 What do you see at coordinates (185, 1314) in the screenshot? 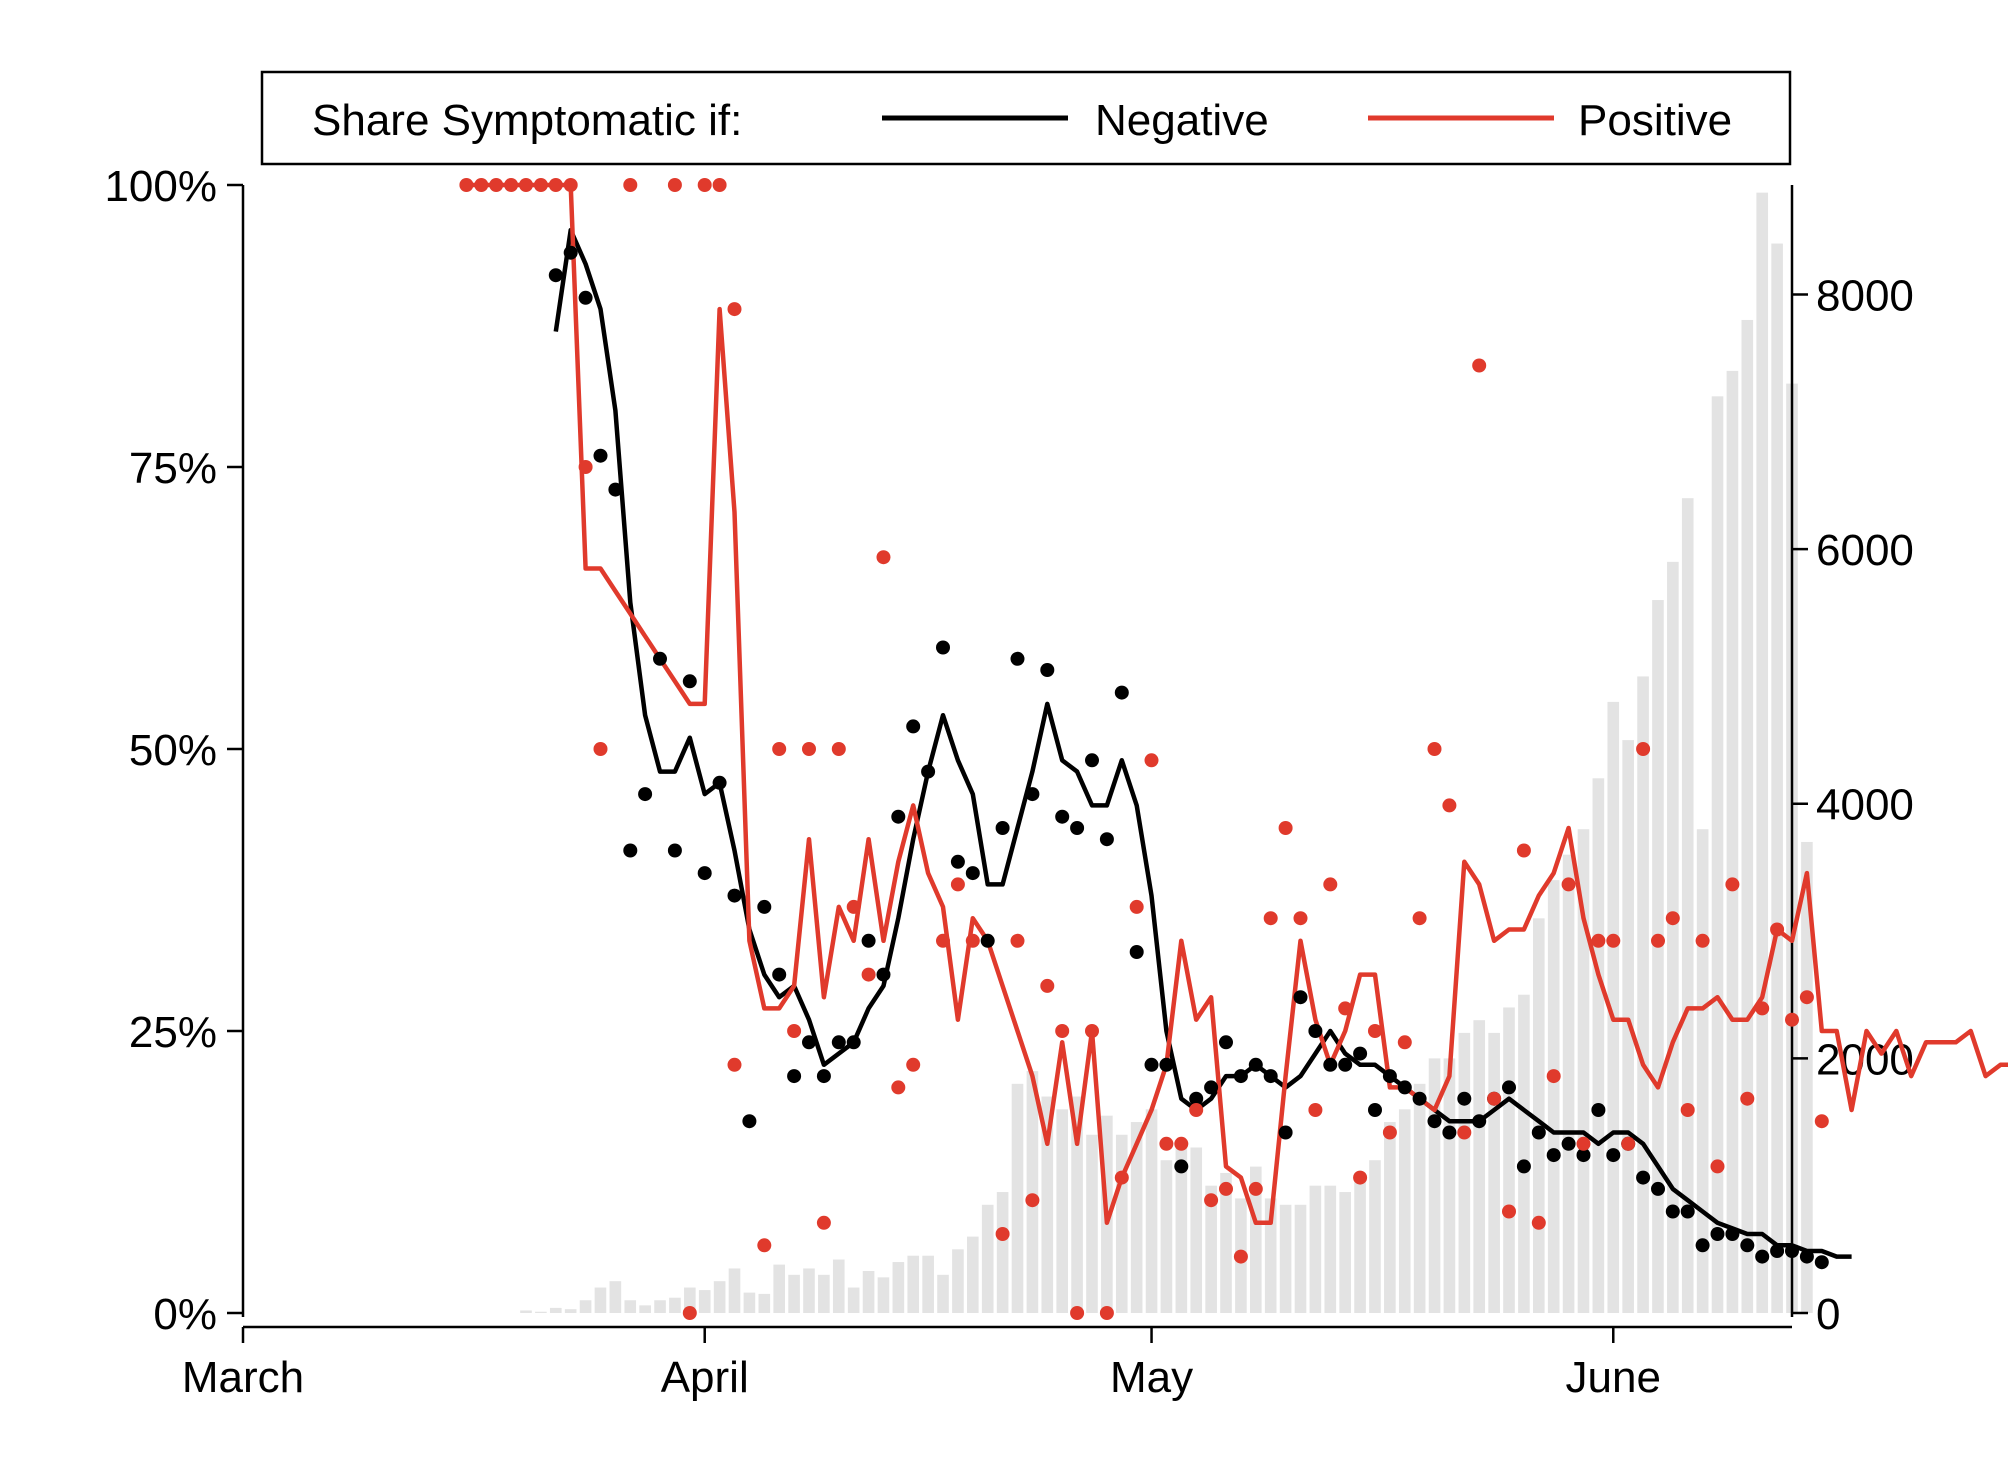
I see `y-left-tick-label: 0%` at bounding box center [185, 1314].